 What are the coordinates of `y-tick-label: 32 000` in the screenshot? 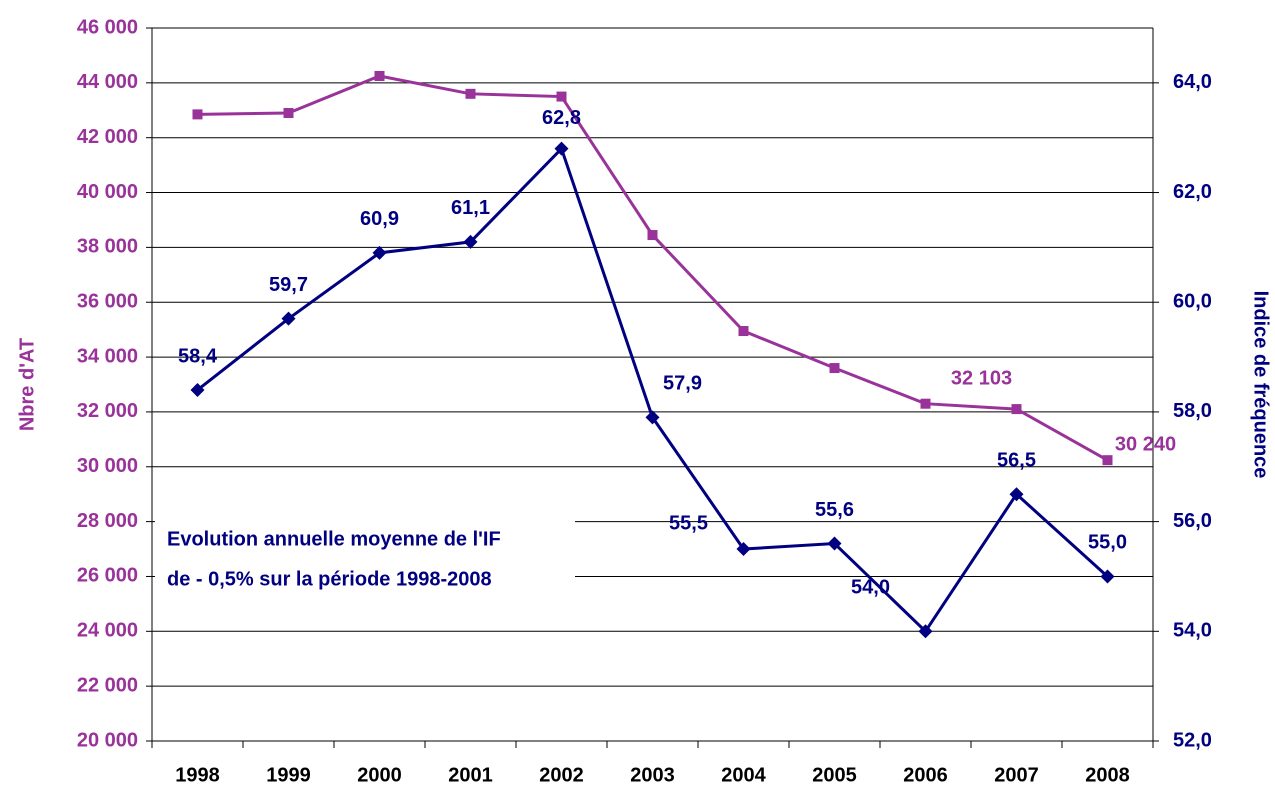 It's located at (107, 411).